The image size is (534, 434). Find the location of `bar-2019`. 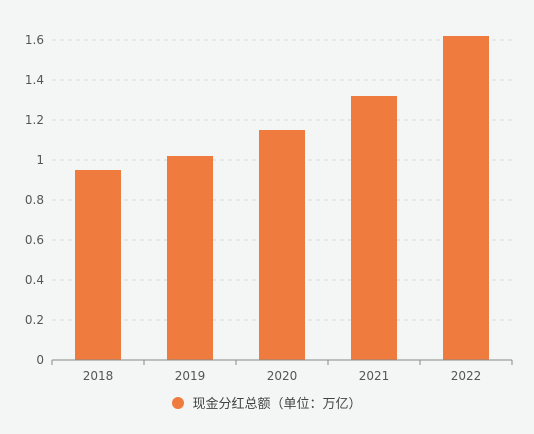

bar-2019 is located at coordinates (190, 258).